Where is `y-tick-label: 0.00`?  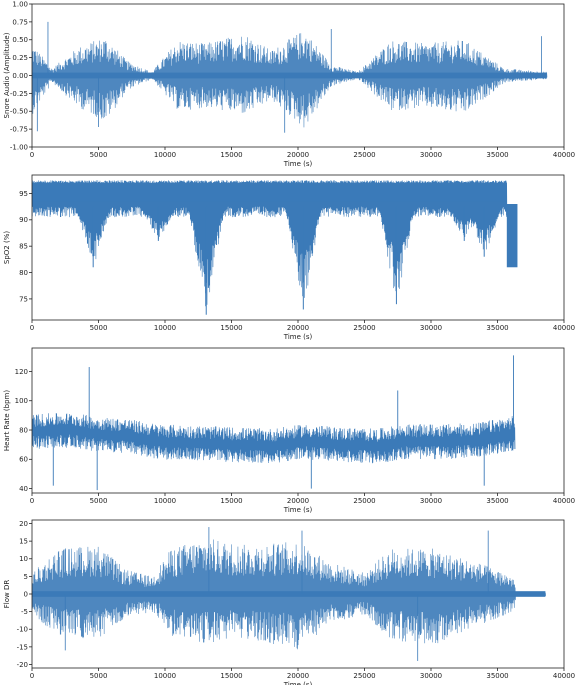 y-tick-label: 0.00 is located at coordinates (20, 76).